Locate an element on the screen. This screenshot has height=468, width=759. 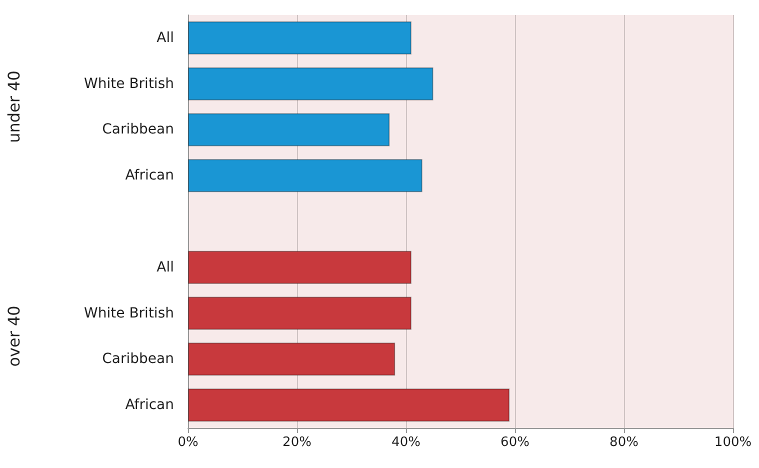
text: over 40 is located at coordinates (14, 336).